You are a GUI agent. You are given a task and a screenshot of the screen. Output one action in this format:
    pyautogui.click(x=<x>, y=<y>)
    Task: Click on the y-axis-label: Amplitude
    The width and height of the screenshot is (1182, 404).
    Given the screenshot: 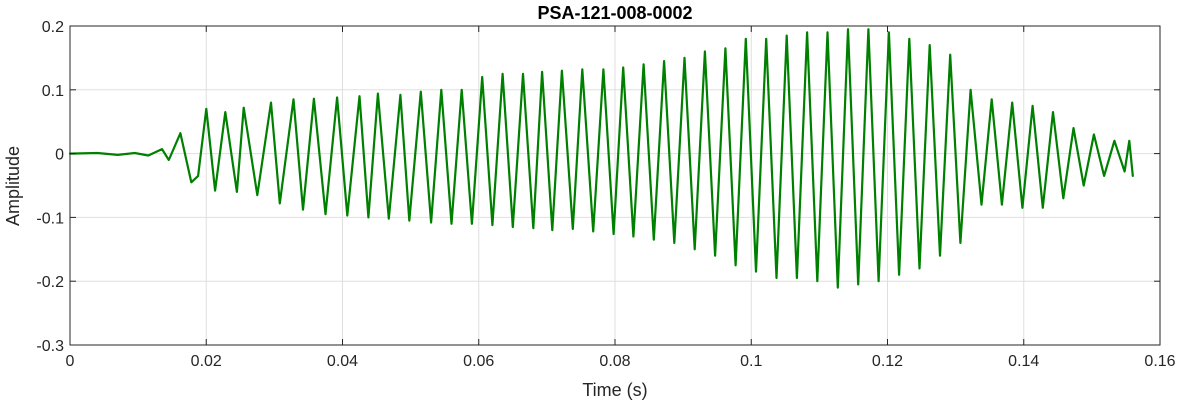 What is the action you would take?
    pyautogui.click(x=13, y=186)
    